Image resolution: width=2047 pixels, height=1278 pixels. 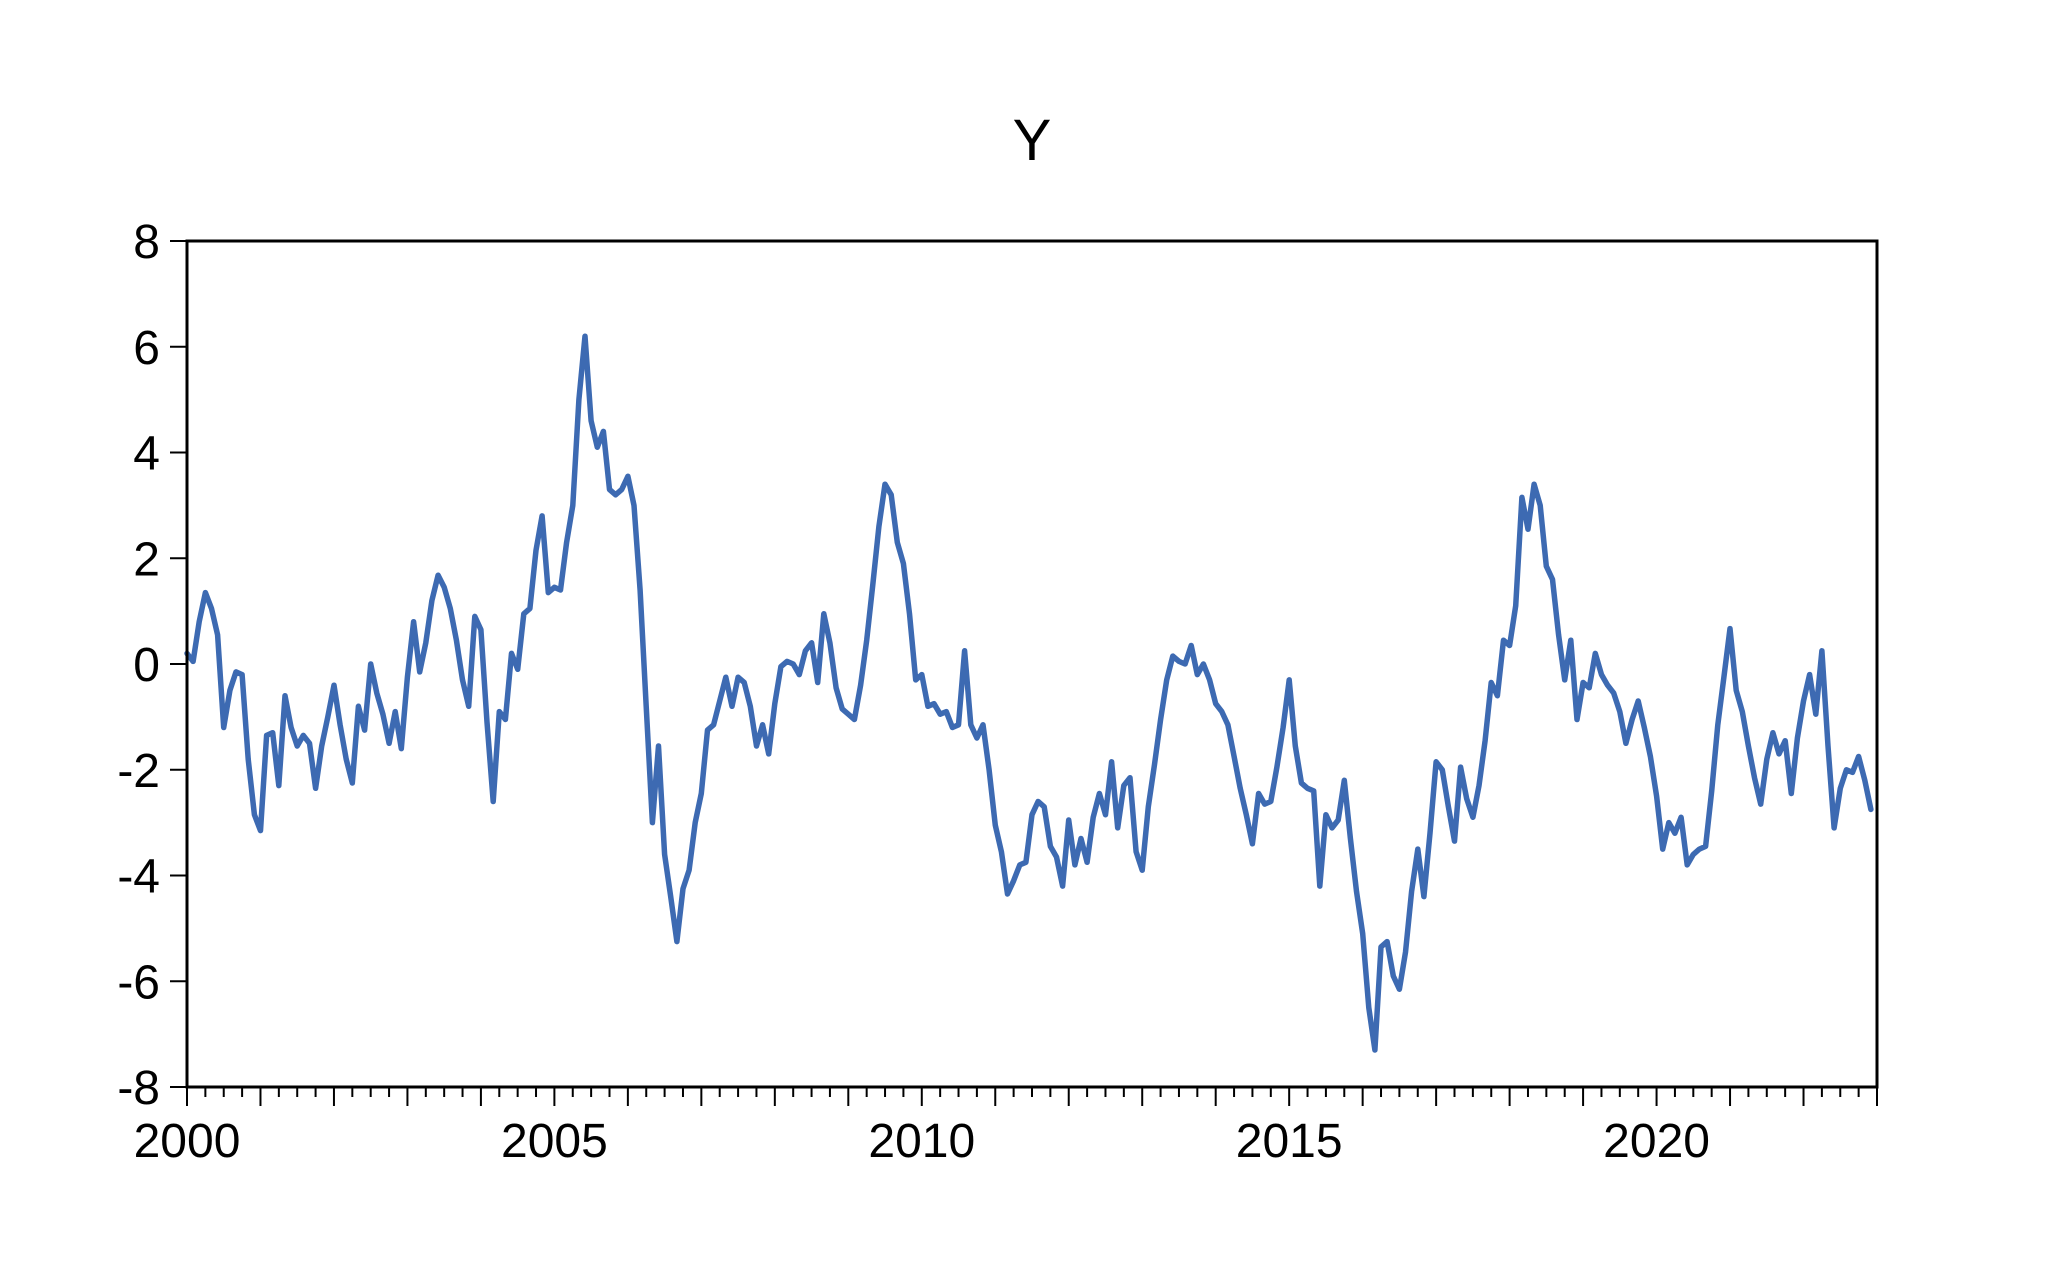 I want to click on x-tick-label: 2010, so click(x=921, y=1141).